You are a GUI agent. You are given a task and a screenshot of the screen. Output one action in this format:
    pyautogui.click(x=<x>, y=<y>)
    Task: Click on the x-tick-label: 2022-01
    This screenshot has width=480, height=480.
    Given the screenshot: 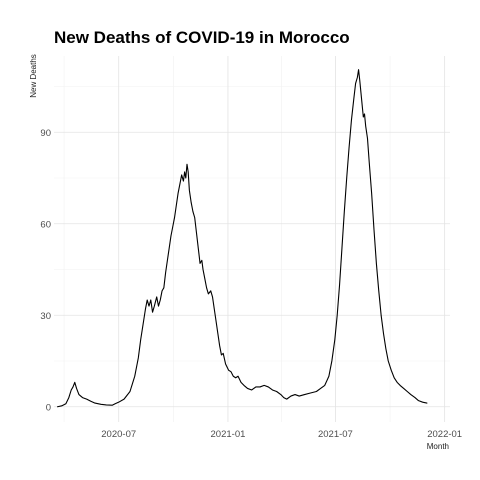 What is the action you would take?
    pyautogui.click(x=444, y=434)
    